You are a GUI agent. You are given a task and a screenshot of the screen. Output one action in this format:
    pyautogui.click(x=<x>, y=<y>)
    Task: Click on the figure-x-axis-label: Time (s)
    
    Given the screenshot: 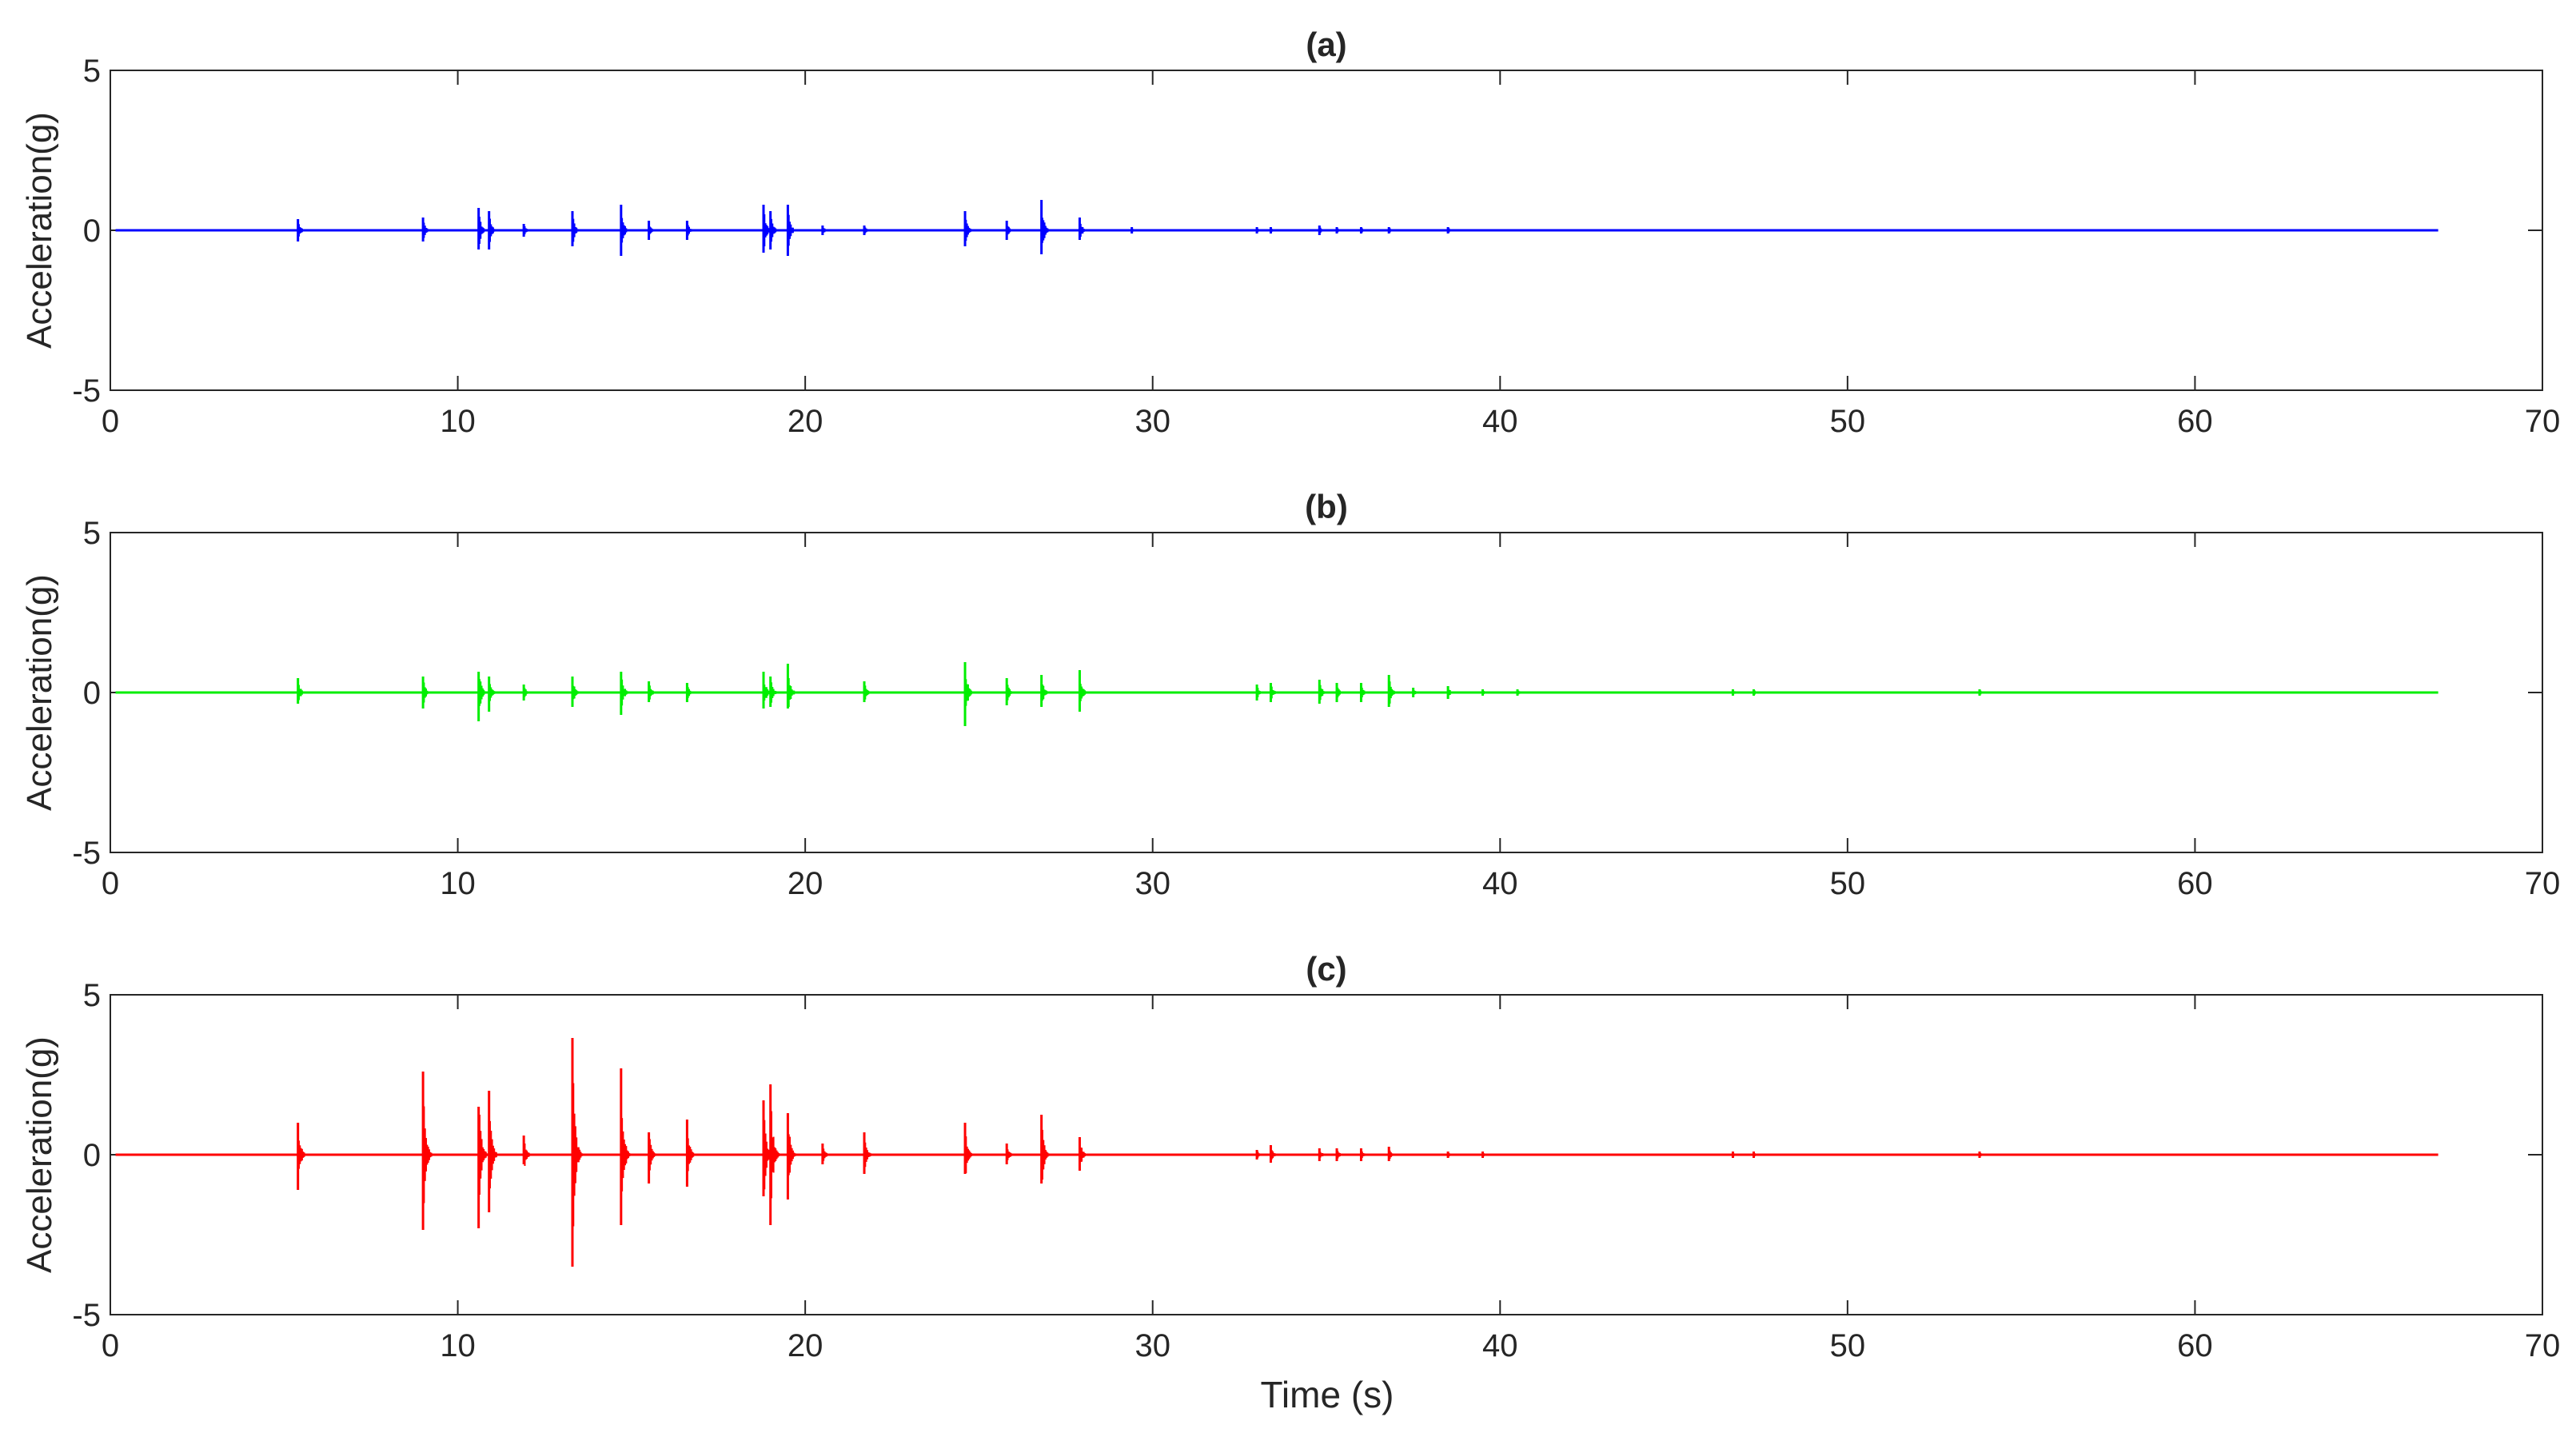 What is the action you would take?
    pyautogui.click(x=1328, y=1394)
    